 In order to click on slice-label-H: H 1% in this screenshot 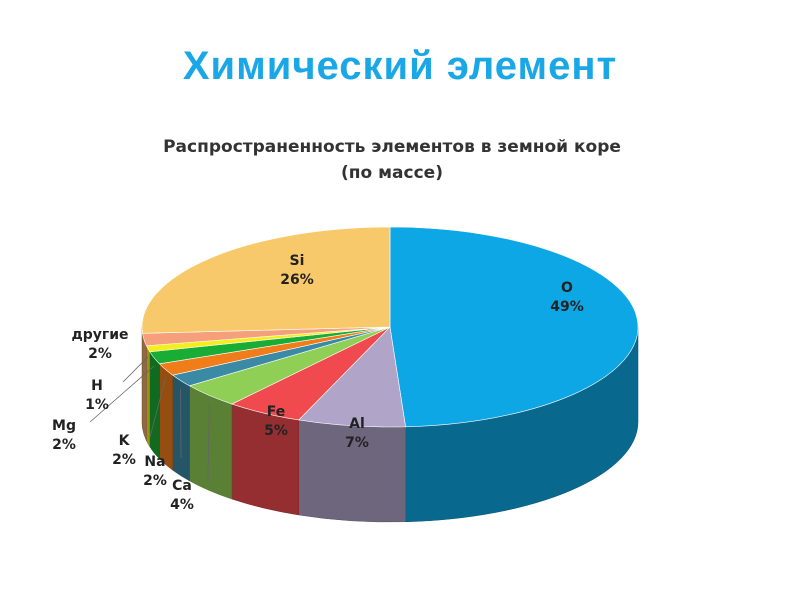, I will do `click(97, 395)`.